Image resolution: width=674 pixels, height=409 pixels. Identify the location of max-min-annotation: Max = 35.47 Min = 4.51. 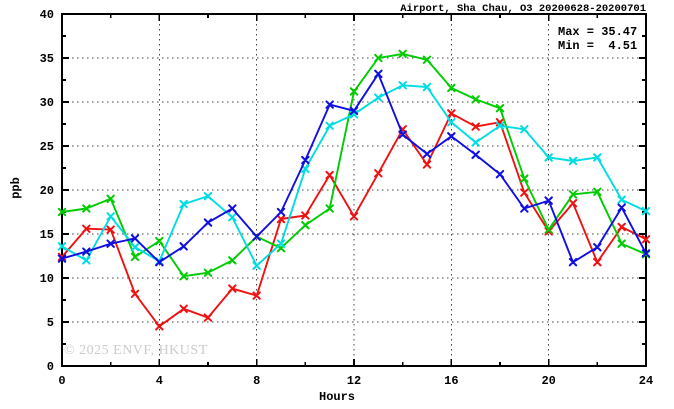
(597, 39).